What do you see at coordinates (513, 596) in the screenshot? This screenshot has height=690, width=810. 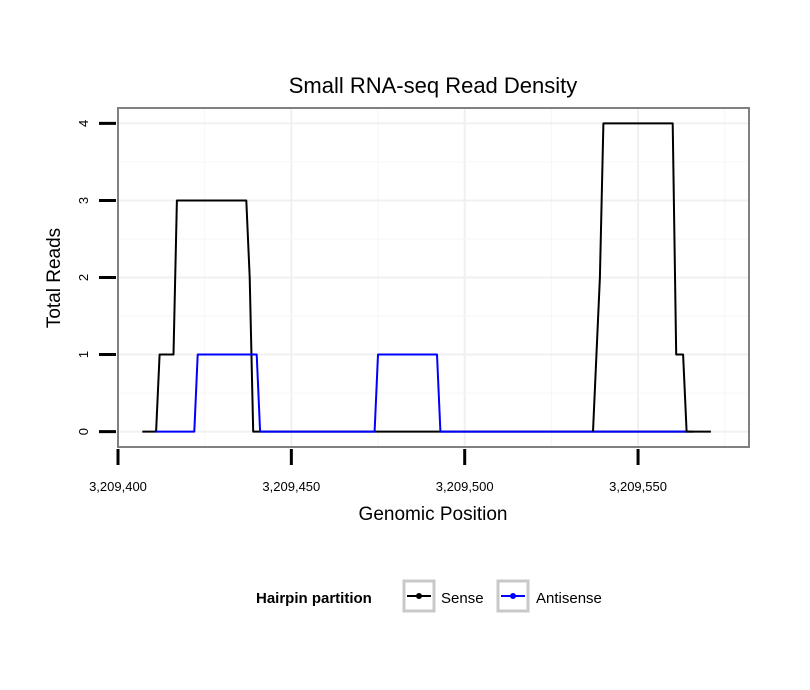 I see `legend-point-antisense` at bounding box center [513, 596].